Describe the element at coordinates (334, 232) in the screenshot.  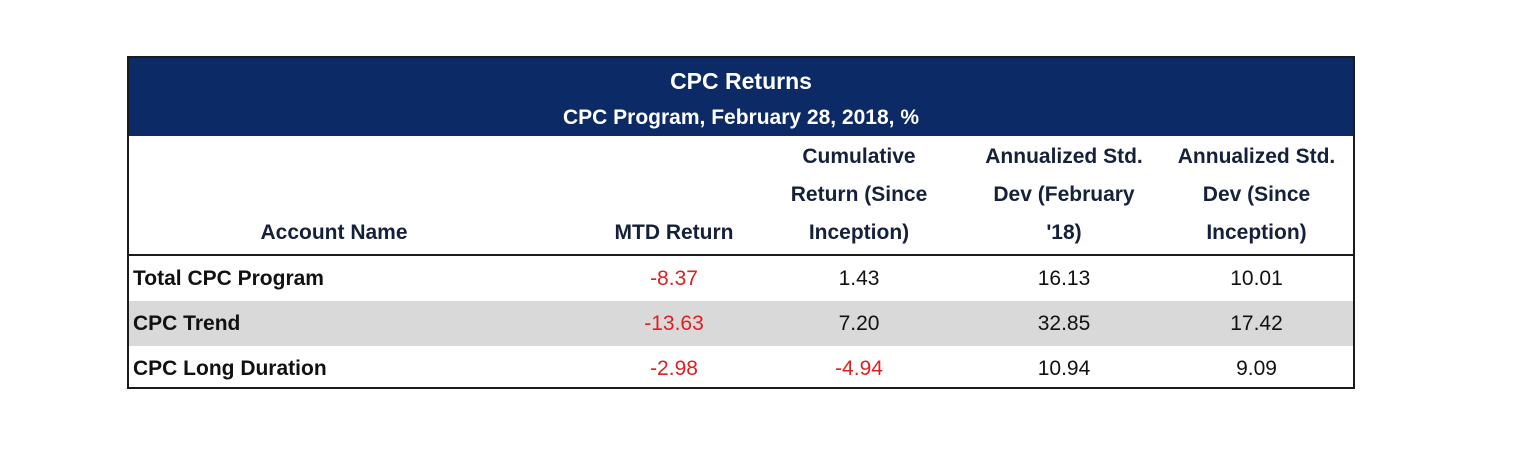
I see `header-account-name: Account Name` at that location.